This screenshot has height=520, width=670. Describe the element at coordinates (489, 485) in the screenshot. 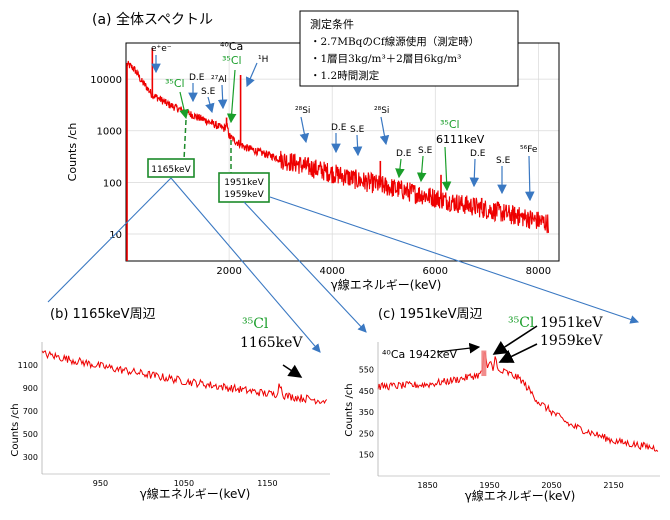

I see `x-tick-label: 1950` at that location.